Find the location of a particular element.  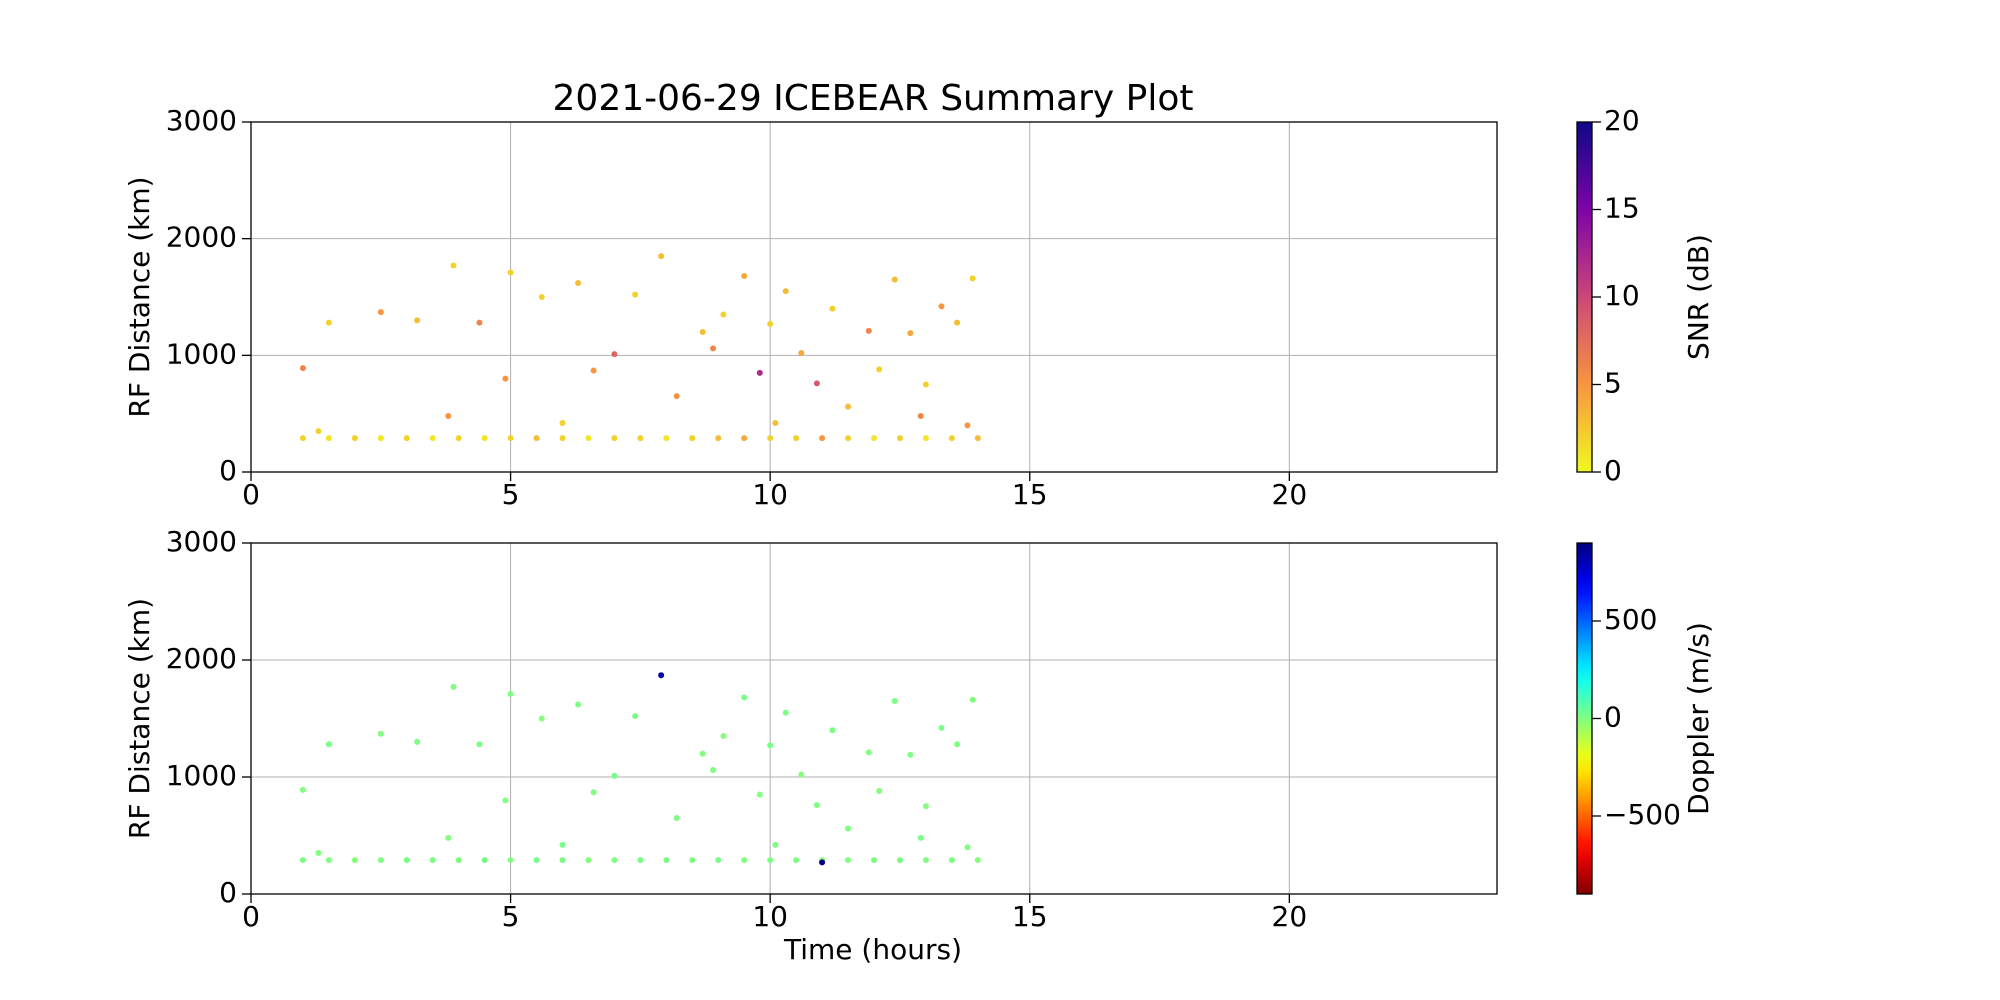

colorbar-tick-label: −500 is located at coordinates (1642, 814).